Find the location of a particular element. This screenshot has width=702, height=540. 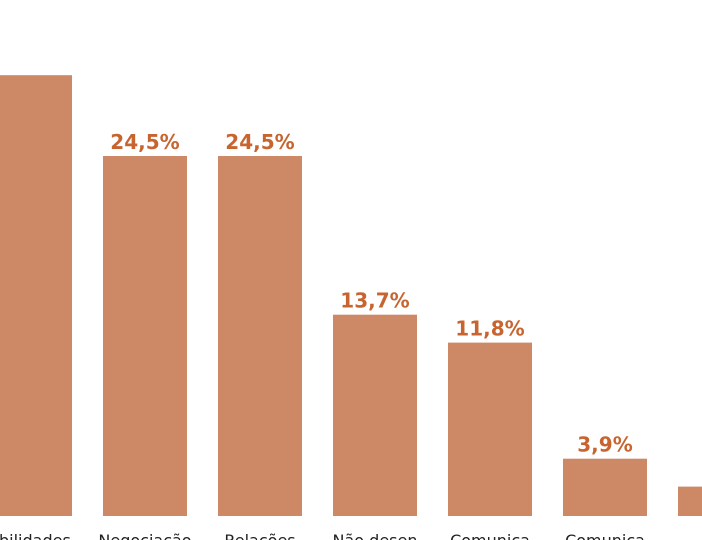

category-label-0: abilidades is located at coordinates (35, 535).